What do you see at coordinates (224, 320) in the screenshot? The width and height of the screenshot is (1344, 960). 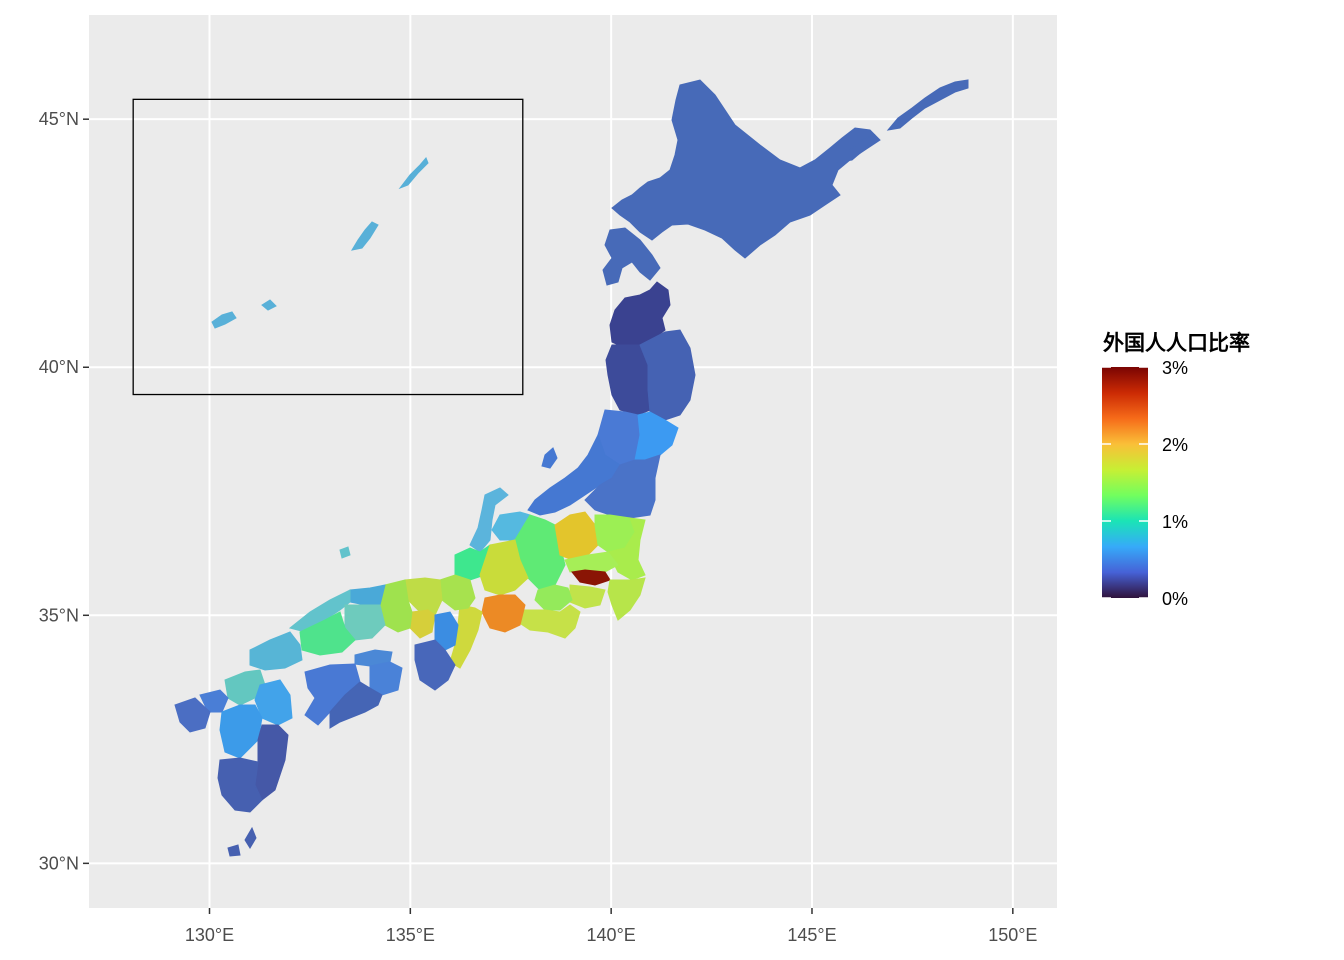 I see `region-okinawa-yaeyama` at bounding box center [224, 320].